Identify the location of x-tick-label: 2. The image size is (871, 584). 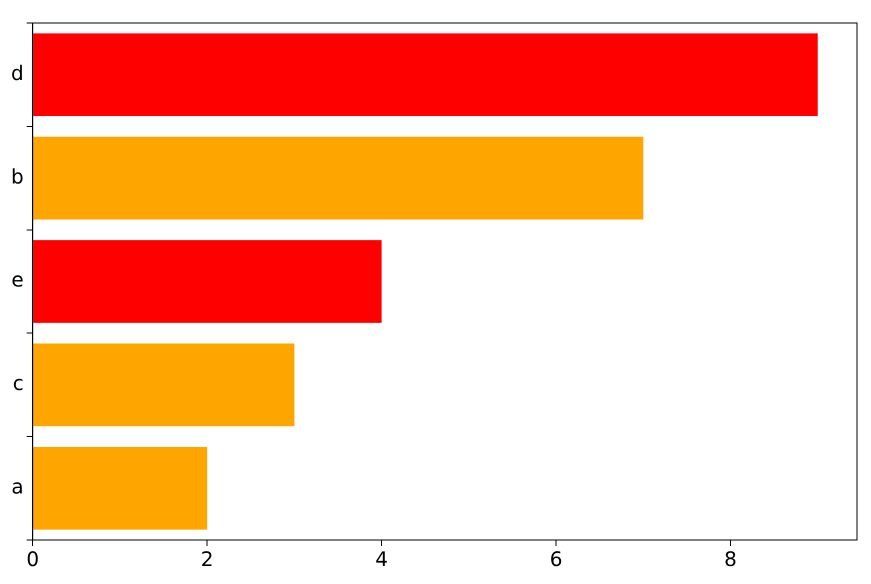
(207, 559).